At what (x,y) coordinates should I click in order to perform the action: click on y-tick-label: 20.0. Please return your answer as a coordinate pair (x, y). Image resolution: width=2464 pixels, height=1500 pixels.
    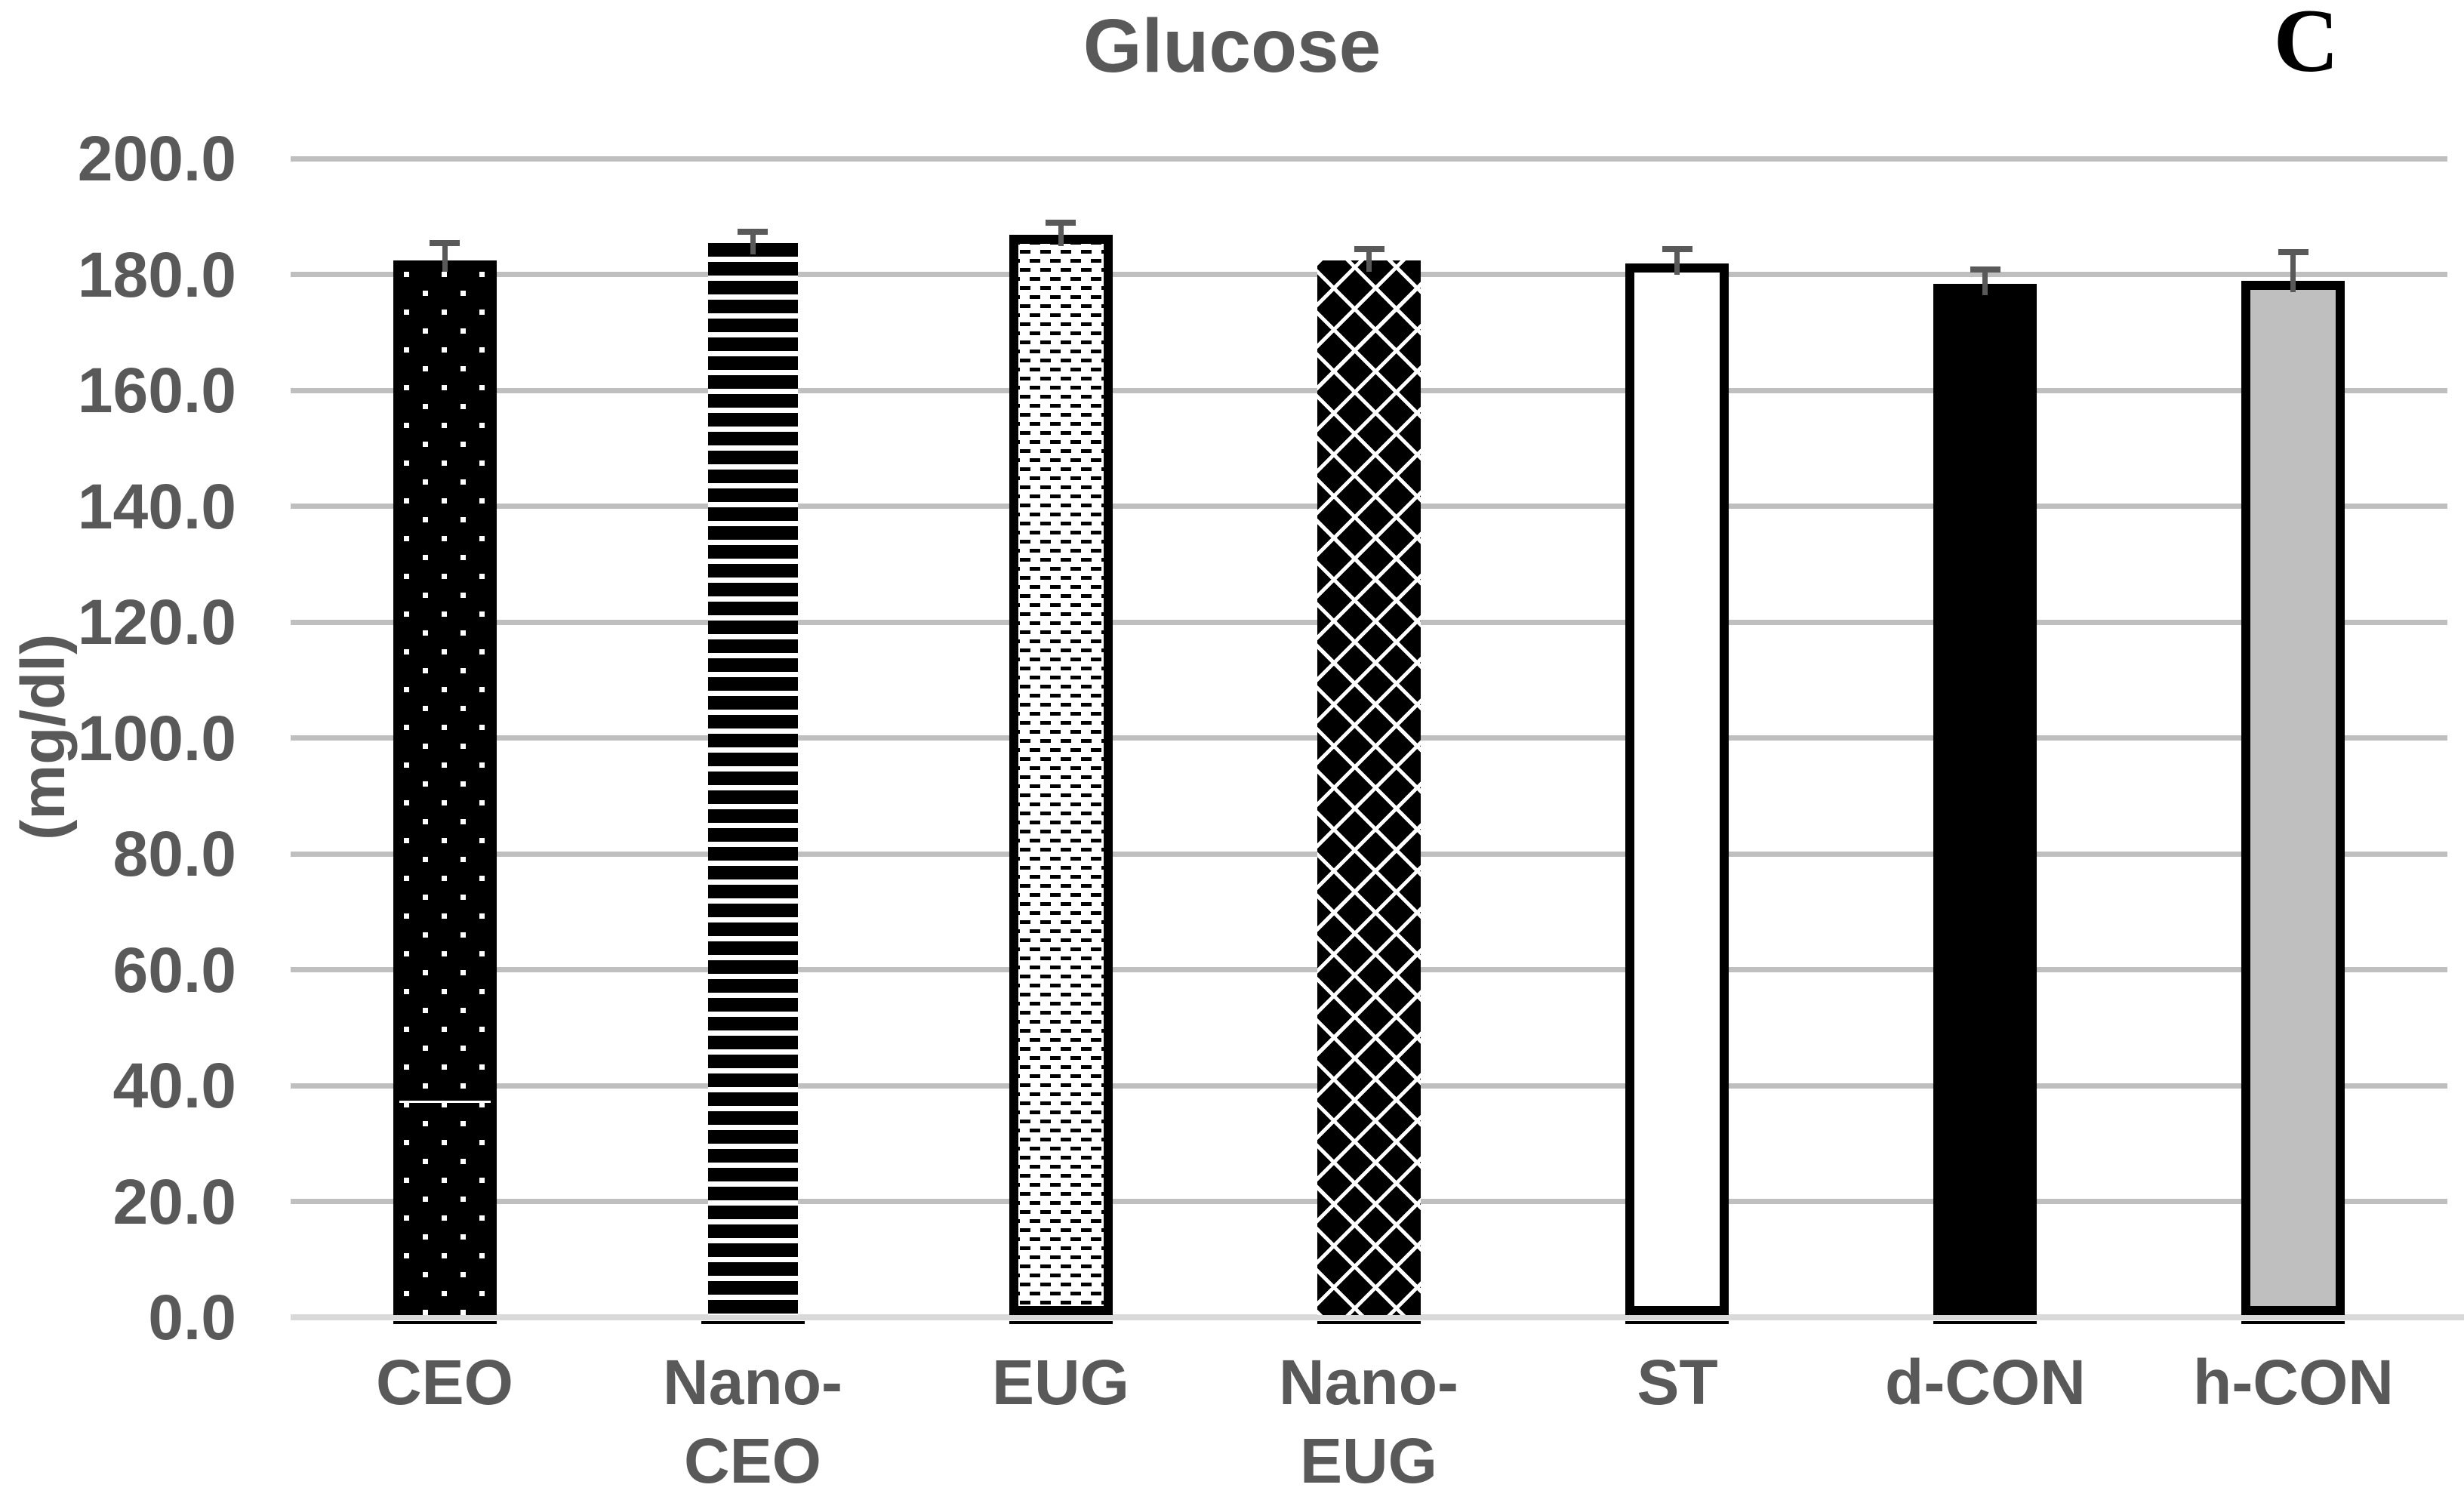
    Looking at the image, I should click on (174, 1201).